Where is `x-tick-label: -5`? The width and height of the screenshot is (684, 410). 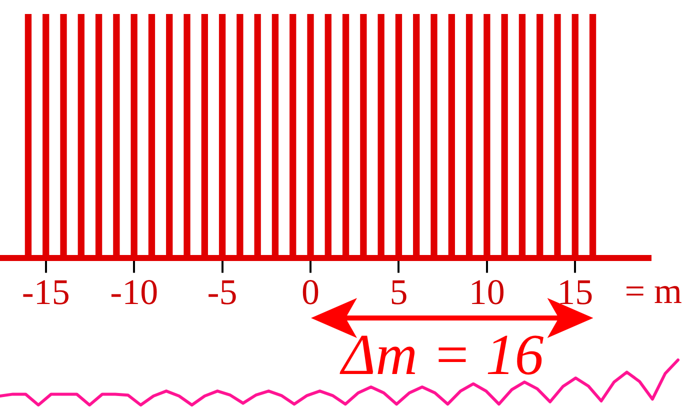
x-tick-label: -5 is located at coordinates (222, 292).